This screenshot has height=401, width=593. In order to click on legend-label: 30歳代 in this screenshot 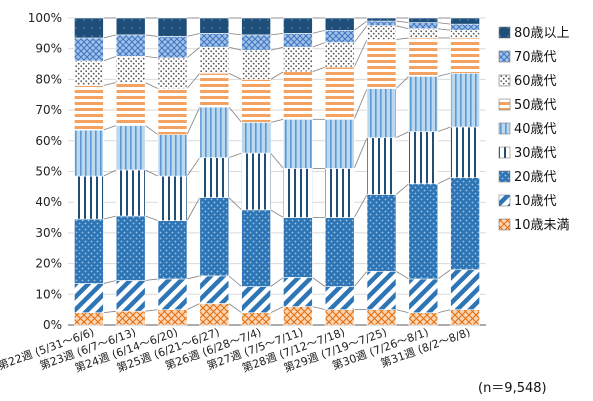, I will do `click(535, 153)`.